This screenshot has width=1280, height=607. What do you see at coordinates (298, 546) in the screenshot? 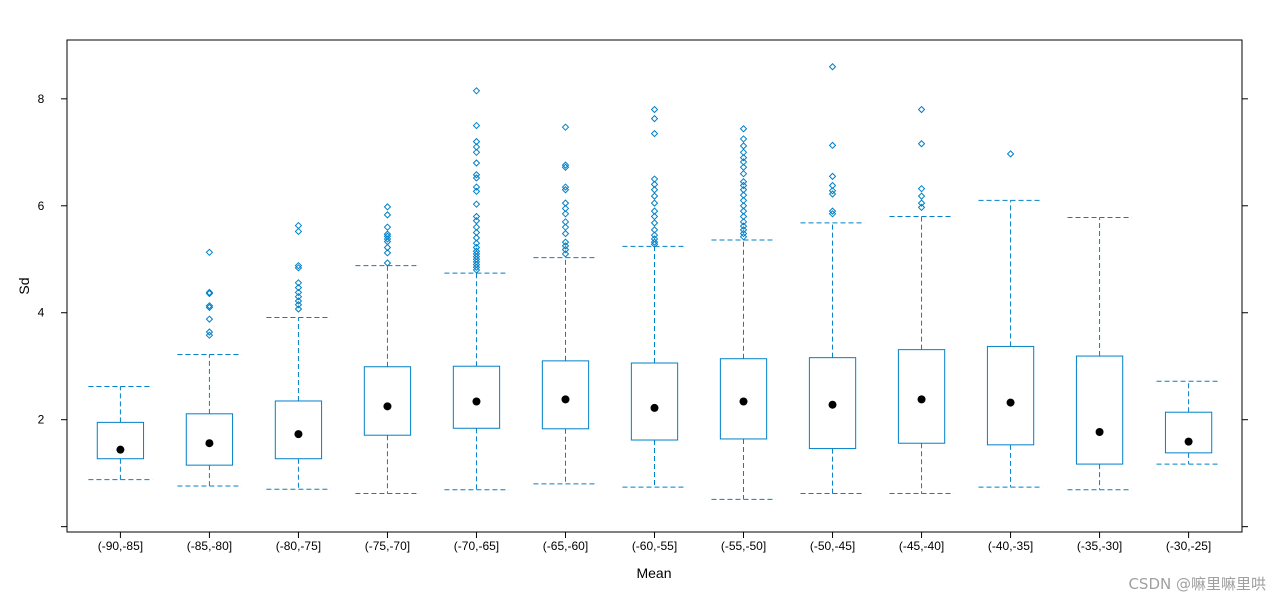
I see `x-tick-label: (-80,-75]` at bounding box center [298, 546].